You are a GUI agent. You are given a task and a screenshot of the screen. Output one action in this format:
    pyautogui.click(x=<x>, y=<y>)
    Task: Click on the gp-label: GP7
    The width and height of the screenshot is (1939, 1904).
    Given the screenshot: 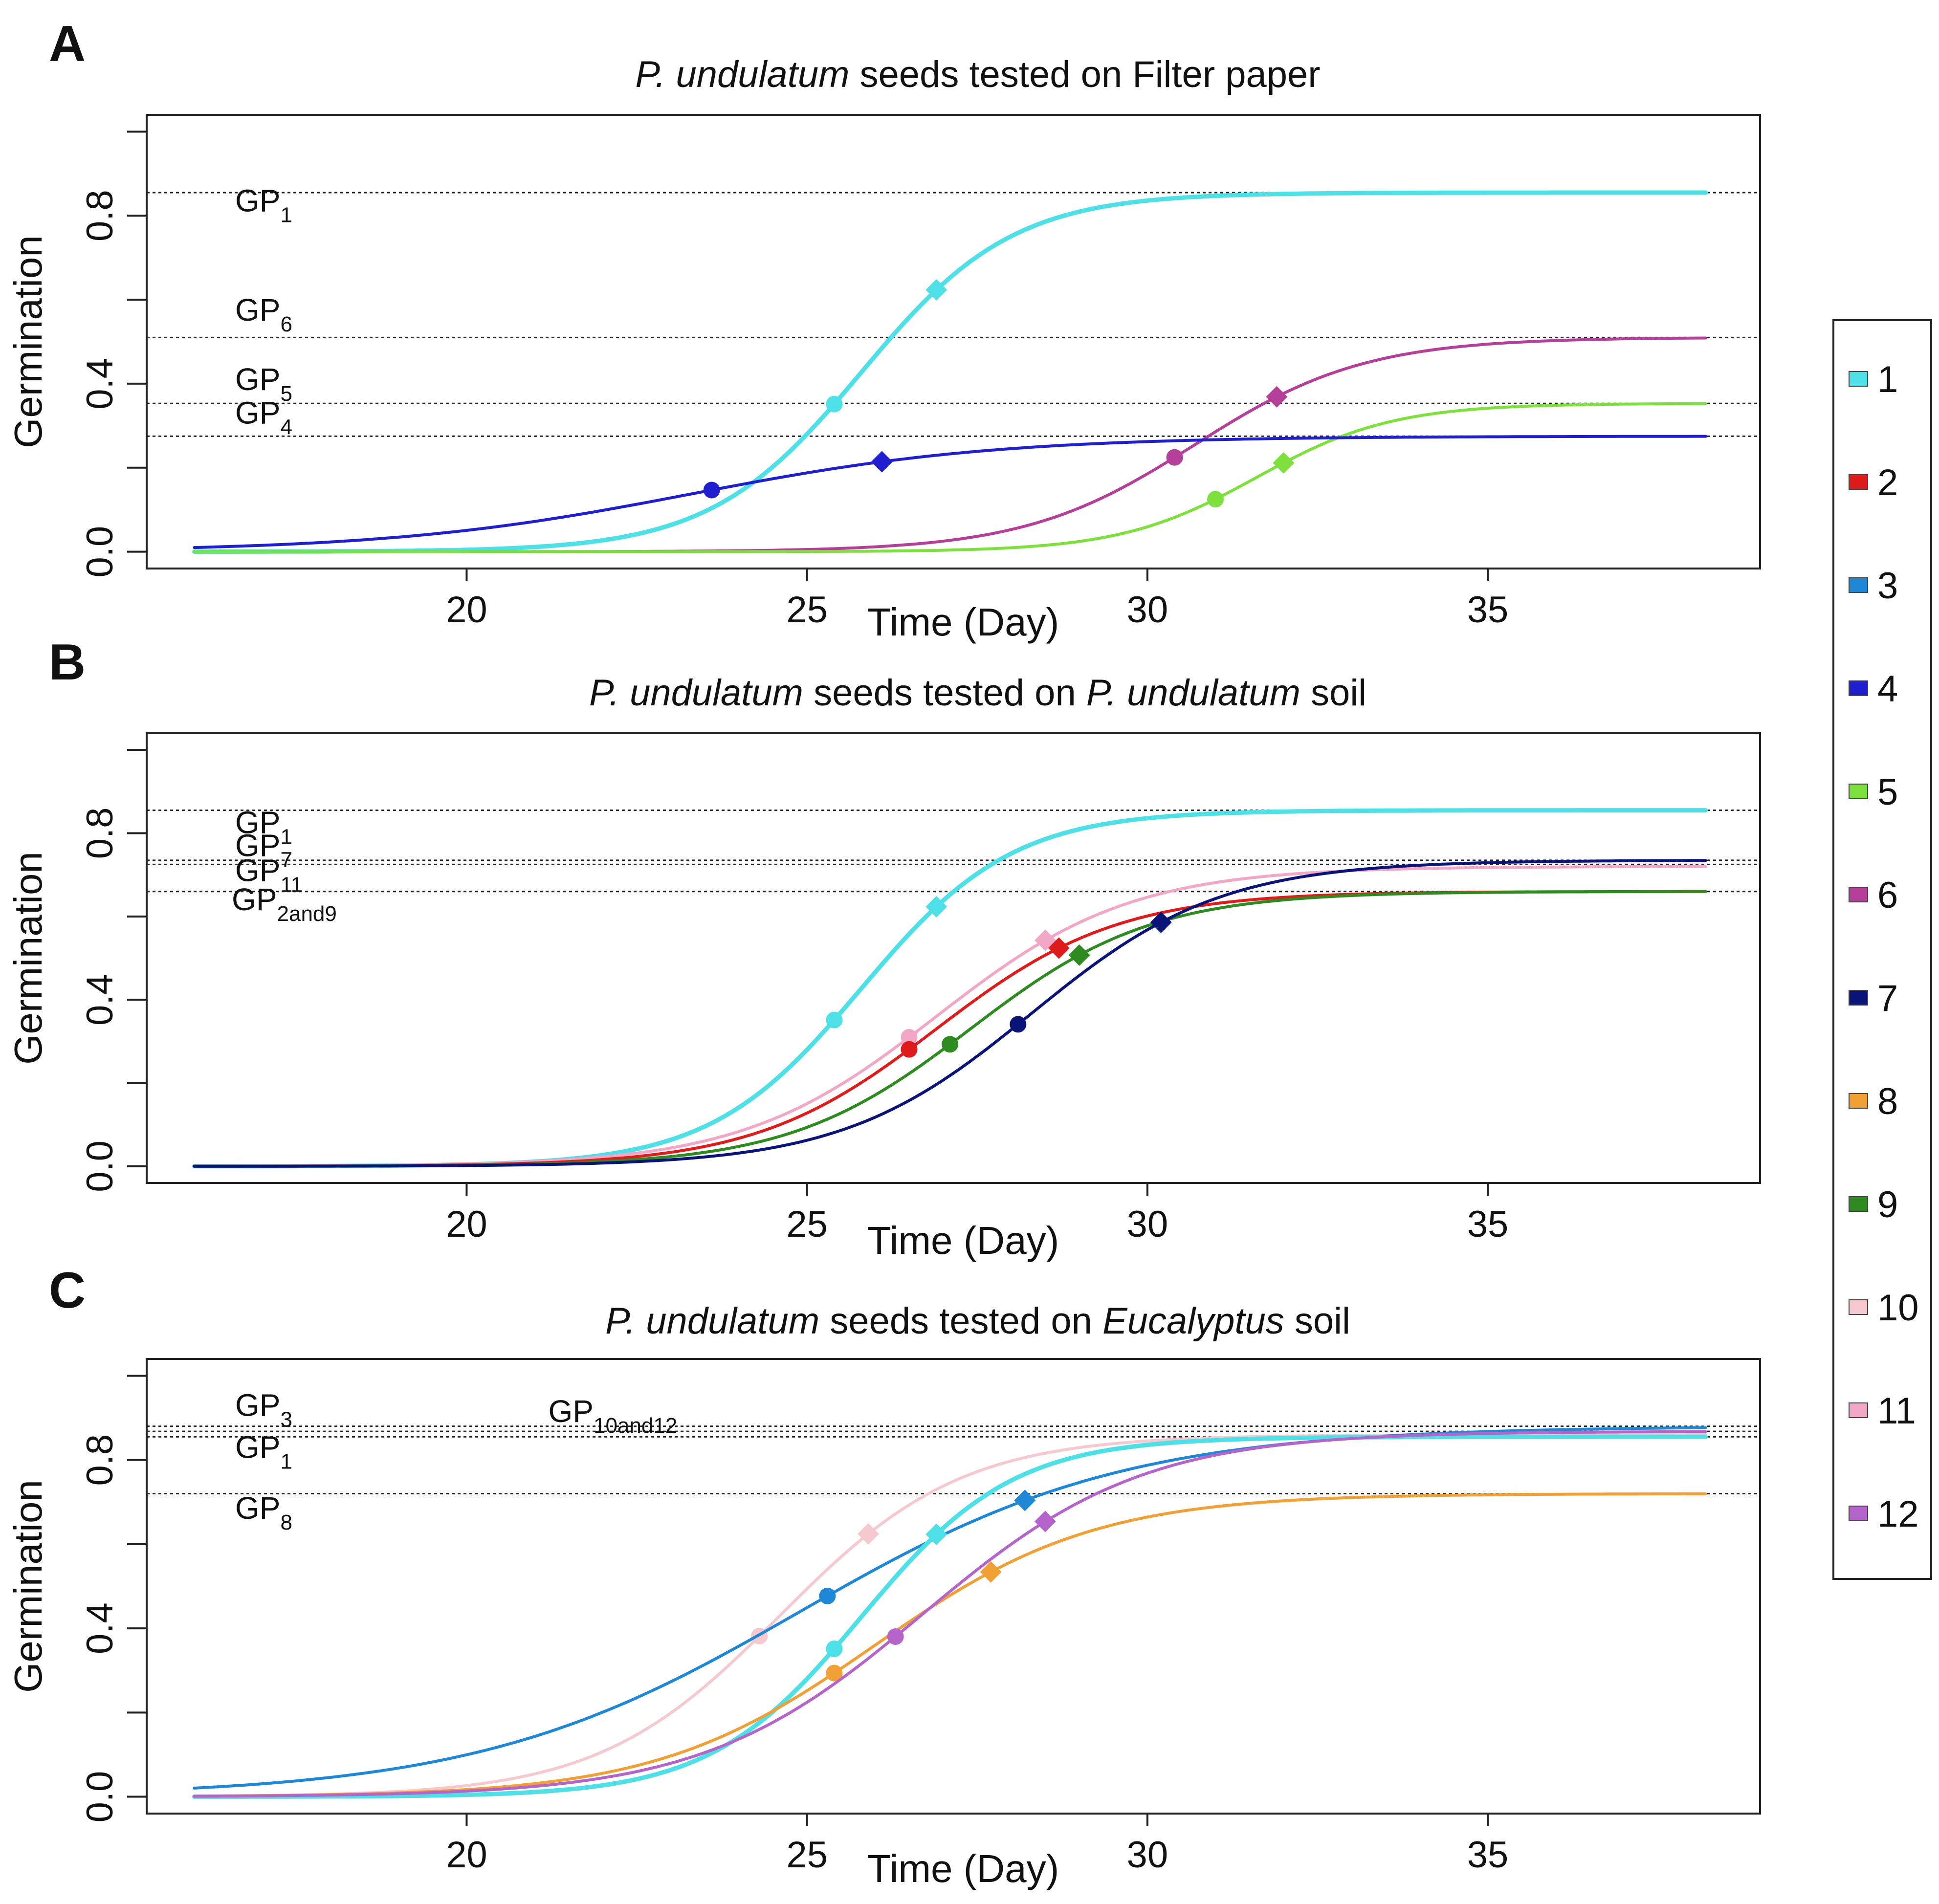 What is the action you would take?
    pyautogui.click(x=263, y=850)
    